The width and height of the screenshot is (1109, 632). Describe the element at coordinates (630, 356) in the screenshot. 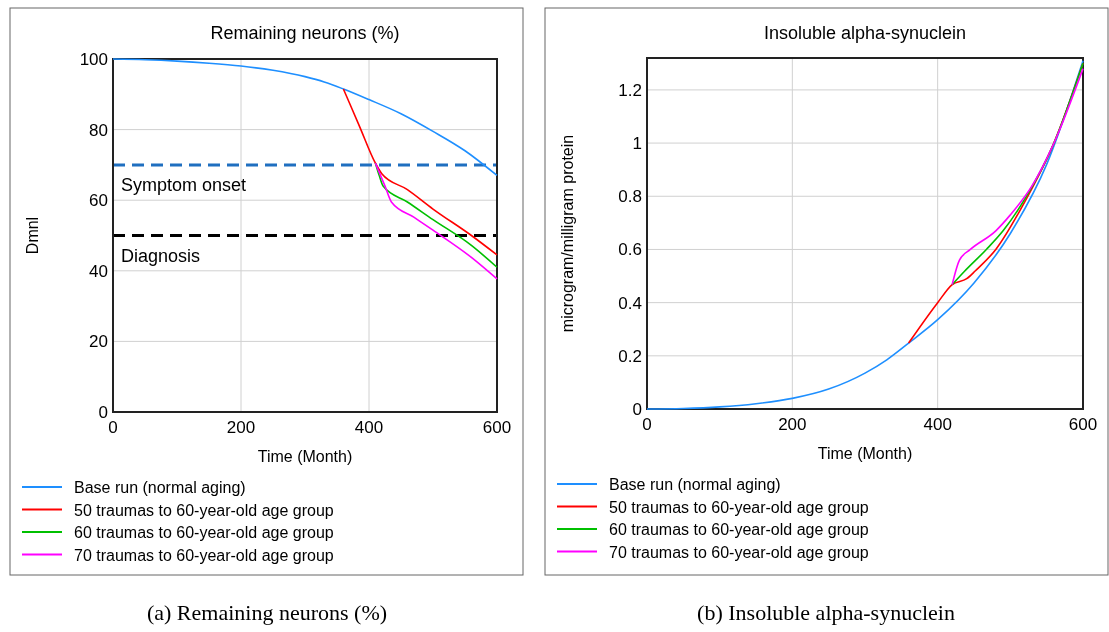

I see `y-tick-label: 0.2` at that location.